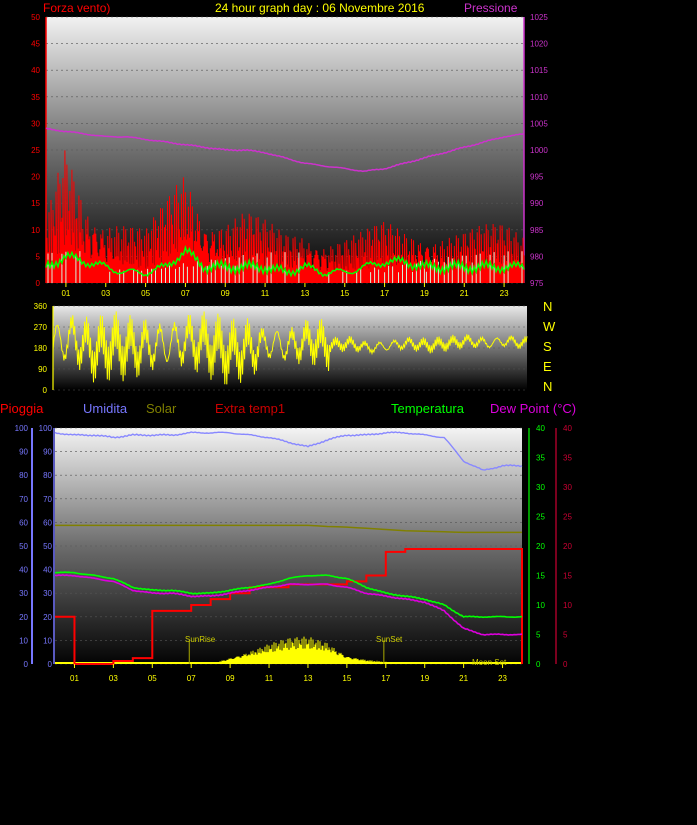  What do you see at coordinates (35, 150) in the screenshot?
I see `wind-y-tick-label: 25` at bounding box center [35, 150].